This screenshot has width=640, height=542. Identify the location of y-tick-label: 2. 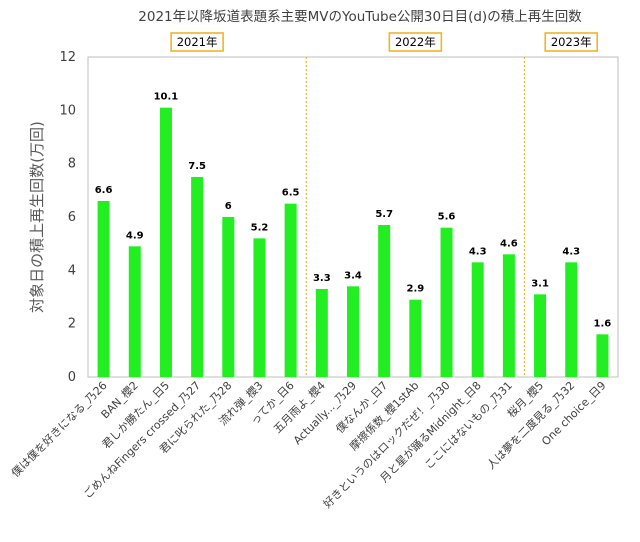
(72, 324).